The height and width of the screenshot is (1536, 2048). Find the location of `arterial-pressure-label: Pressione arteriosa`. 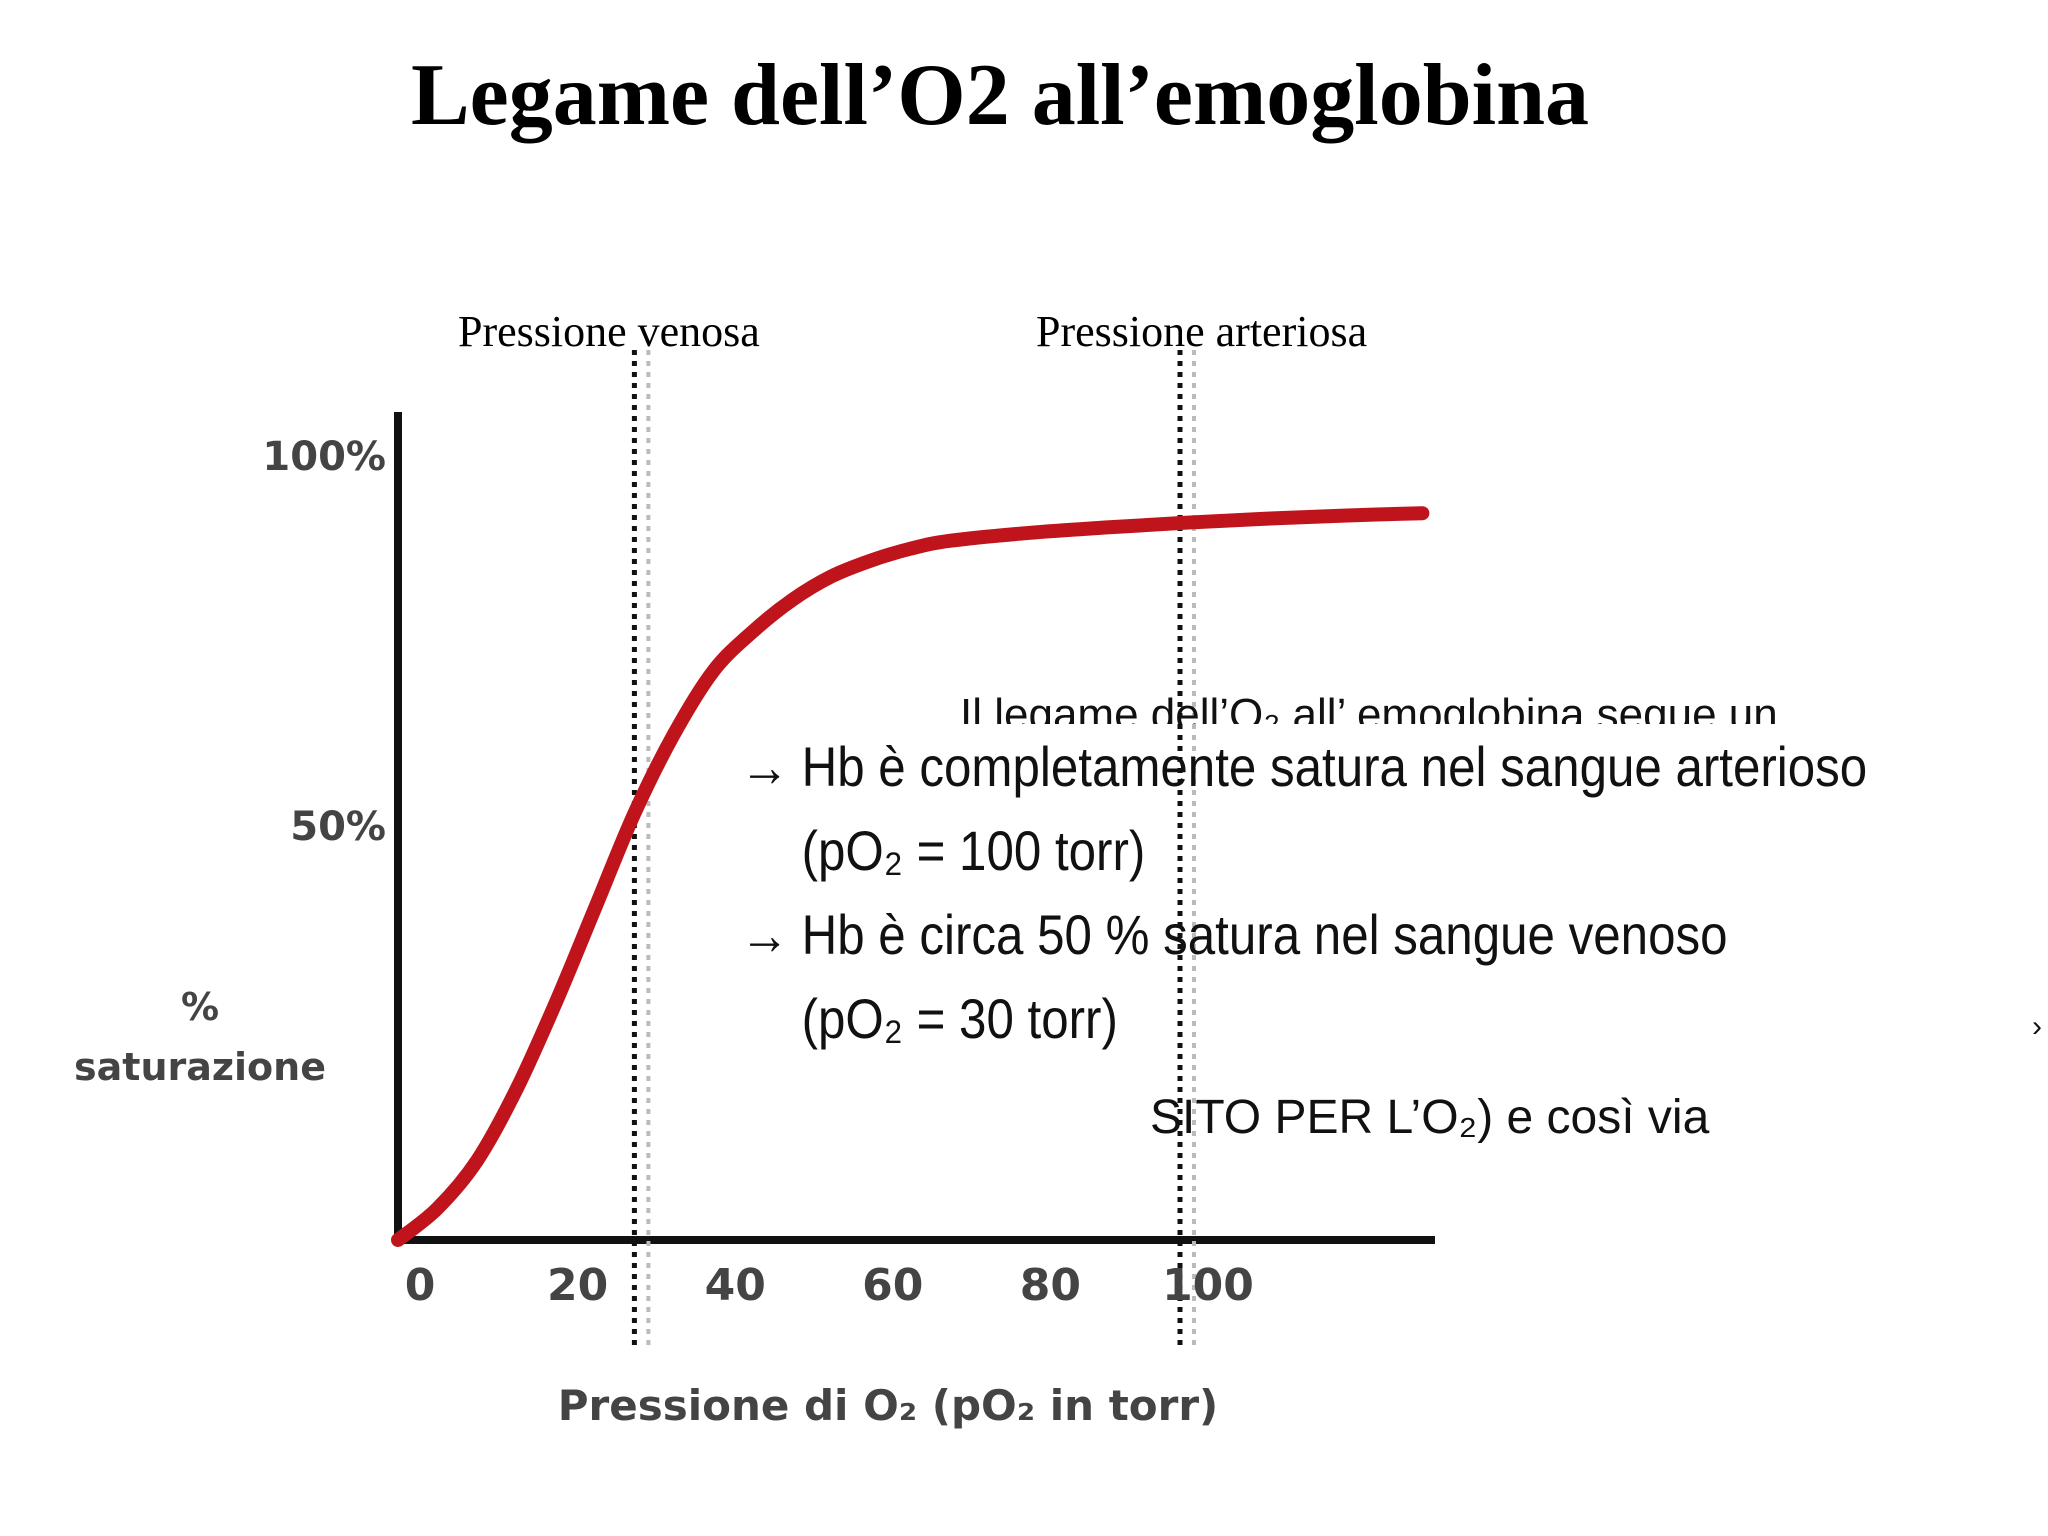

arterial-pressure-label: Pressione arteriosa is located at coordinates (1202, 331).